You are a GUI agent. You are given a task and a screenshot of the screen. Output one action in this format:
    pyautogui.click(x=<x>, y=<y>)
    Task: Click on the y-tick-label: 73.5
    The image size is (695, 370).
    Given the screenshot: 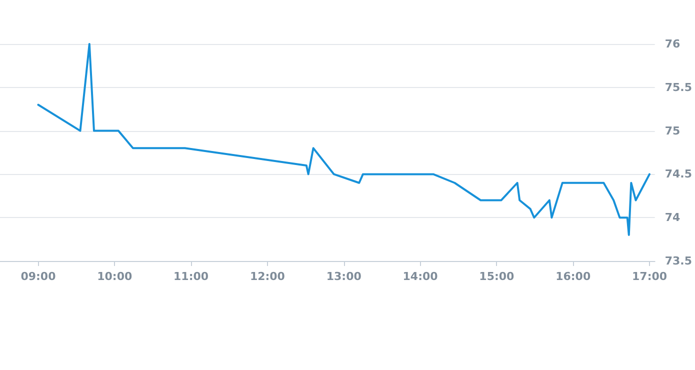 What is the action you would take?
    pyautogui.click(x=678, y=261)
    